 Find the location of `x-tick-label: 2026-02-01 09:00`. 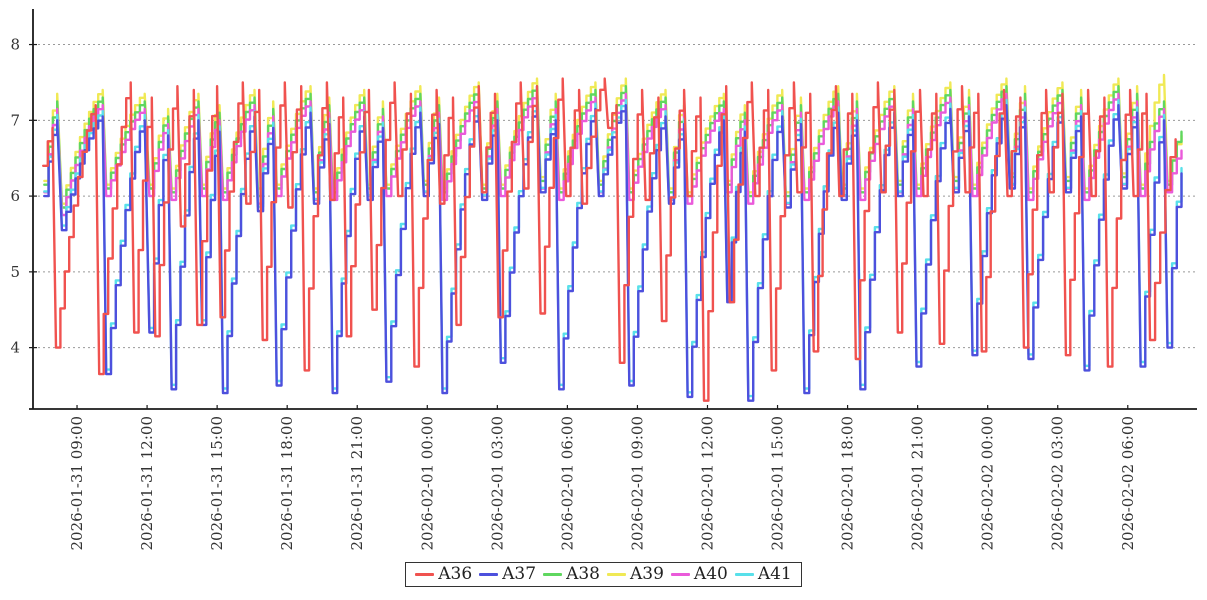

x-tick-label: 2026-02-01 09:00 is located at coordinates (637, 483).